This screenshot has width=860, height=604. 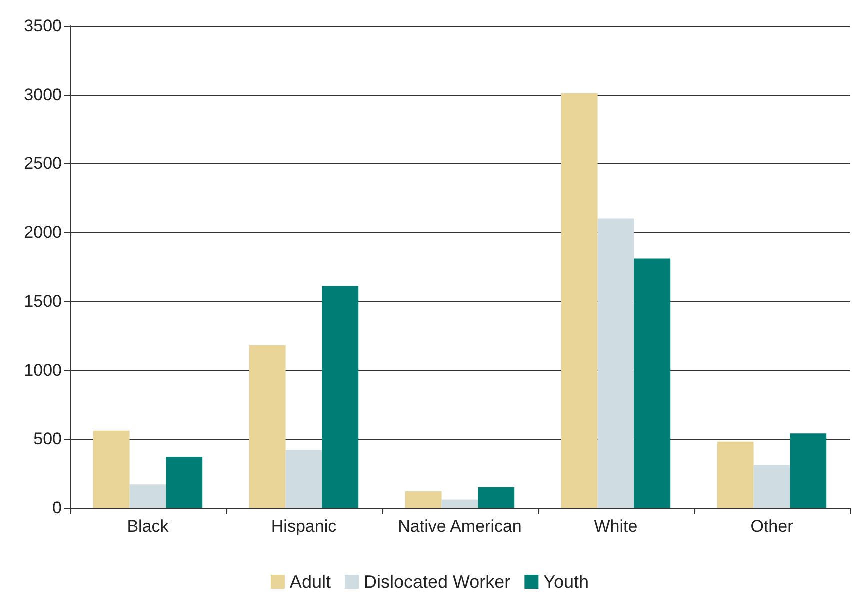 What do you see at coordinates (43, 94) in the screenshot?
I see `y-tick-label: 3000` at bounding box center [43, 94].